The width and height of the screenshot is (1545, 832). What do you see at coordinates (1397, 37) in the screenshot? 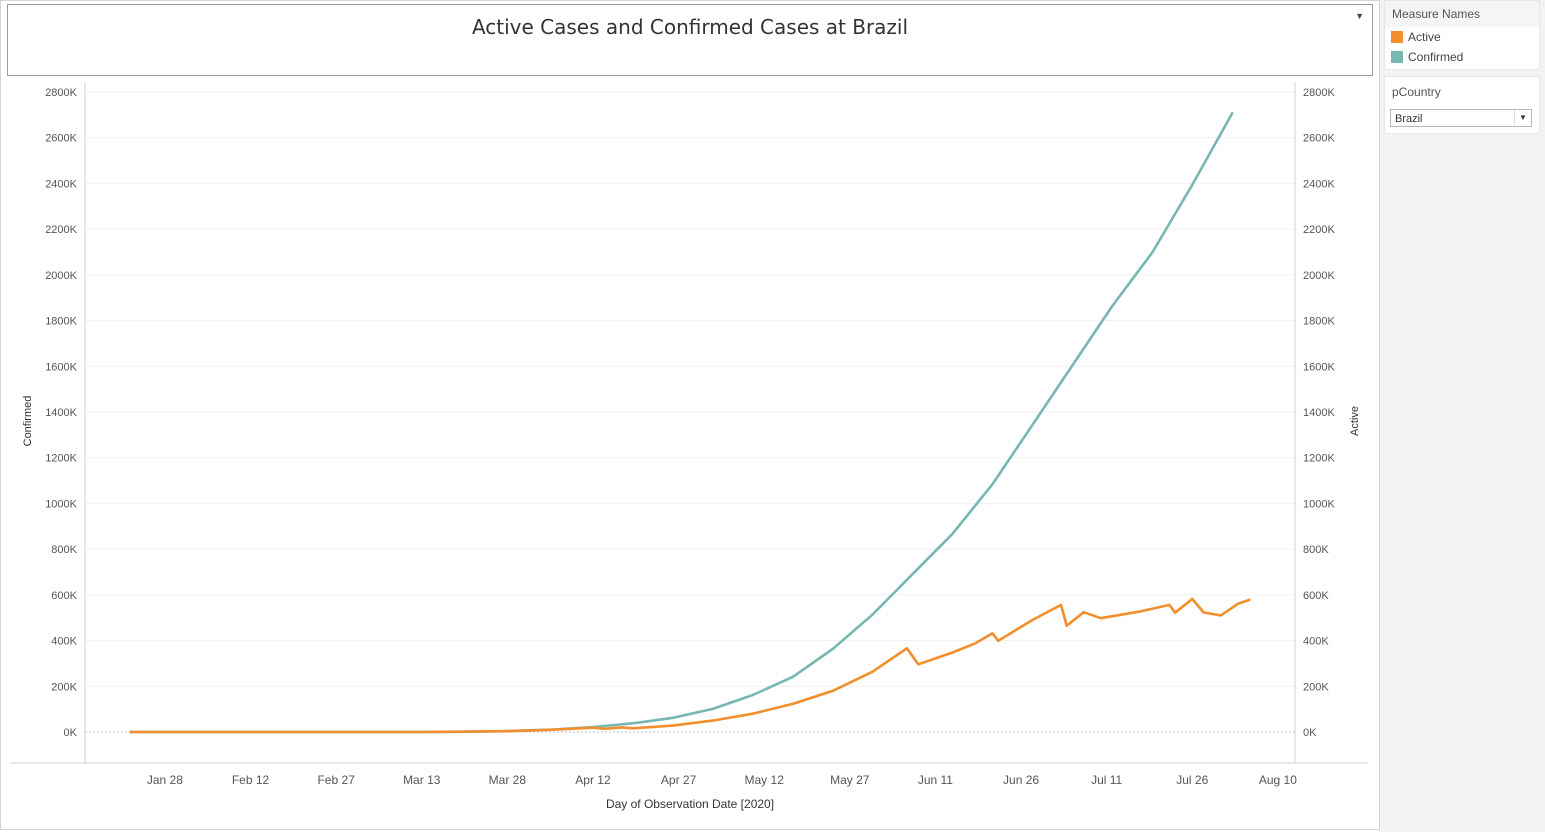
I see `legend-swatch-active` at bounding box center [1397, 37].